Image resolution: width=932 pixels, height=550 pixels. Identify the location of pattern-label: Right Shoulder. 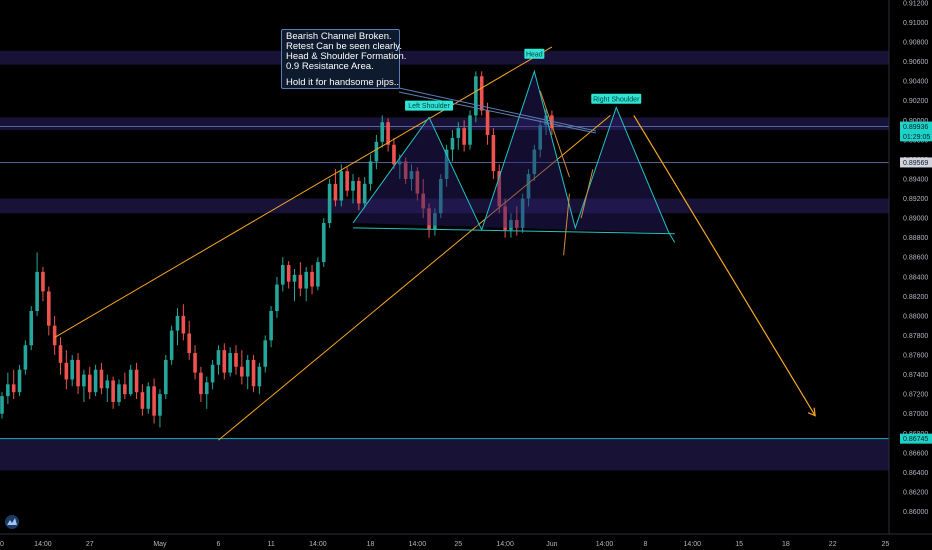
(616, 98).